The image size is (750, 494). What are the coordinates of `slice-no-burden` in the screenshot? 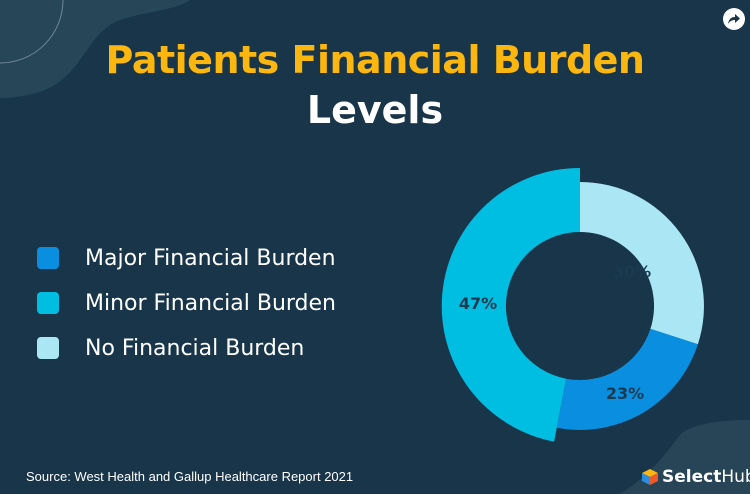 It's located at (642, 263).